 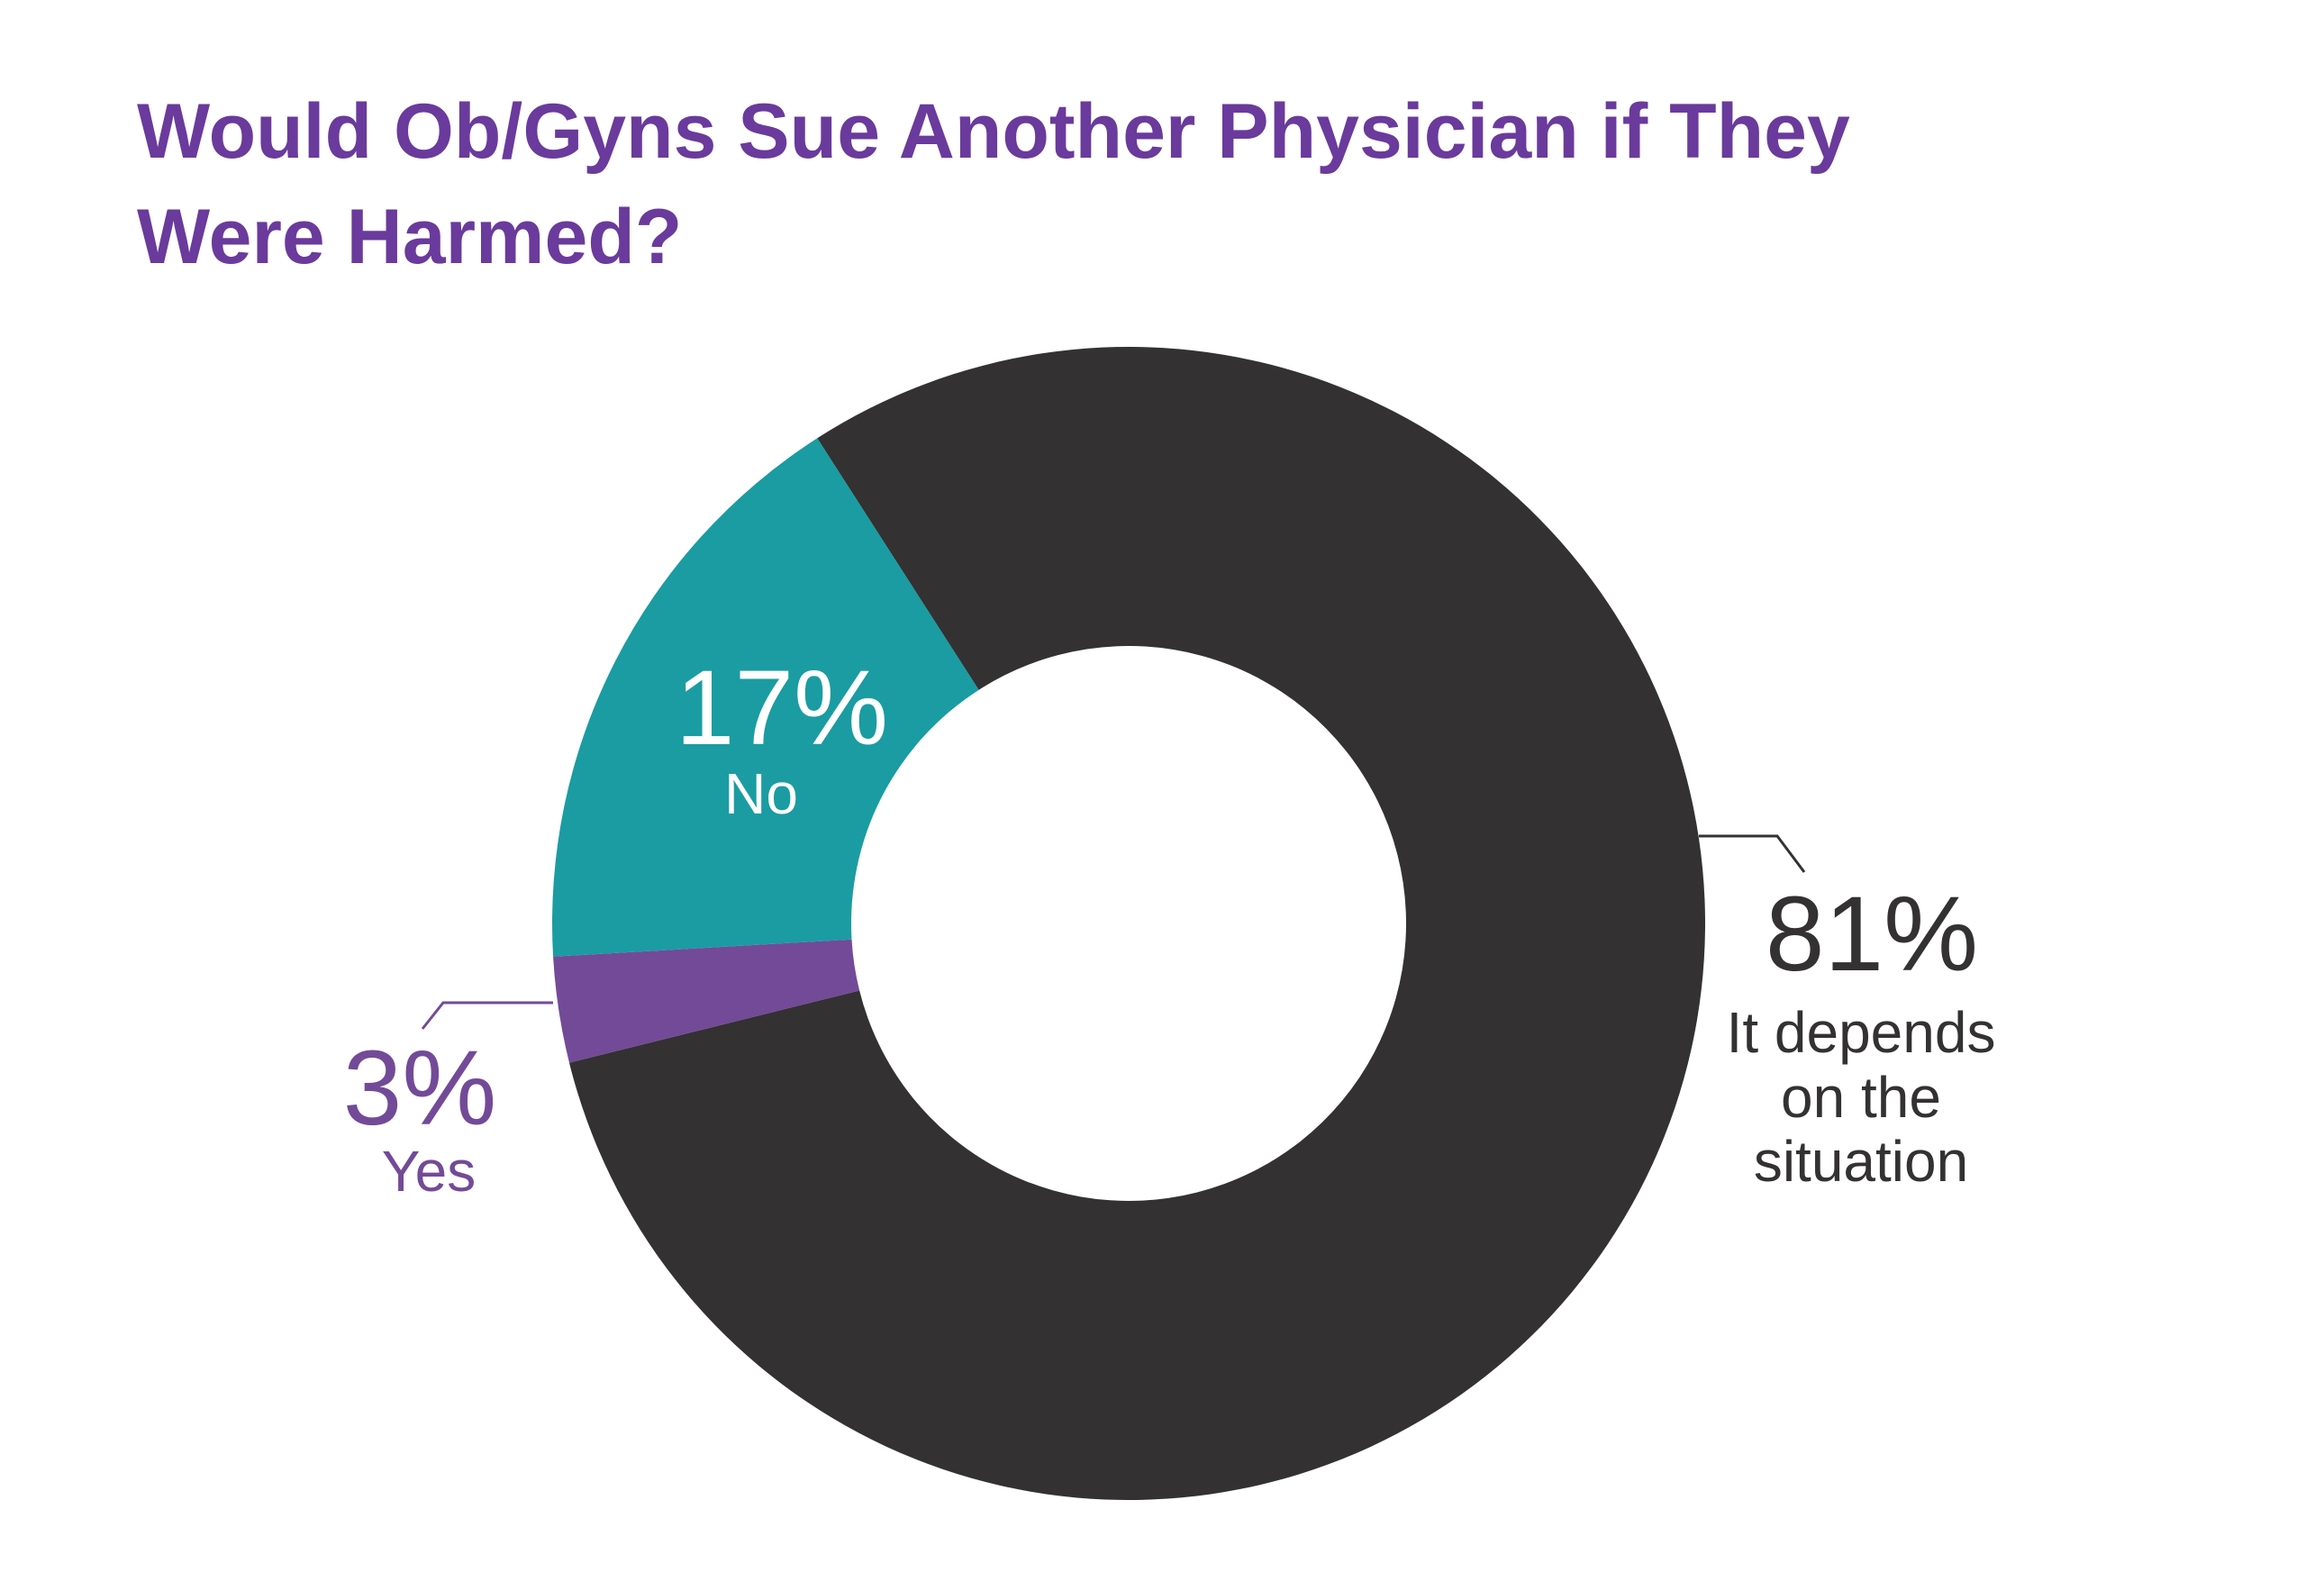 What do you see at coordinates (410, 237) in the screenshot?
I see `chart-title-line-2: Were Harmed?` at bounding box center [410, 237].